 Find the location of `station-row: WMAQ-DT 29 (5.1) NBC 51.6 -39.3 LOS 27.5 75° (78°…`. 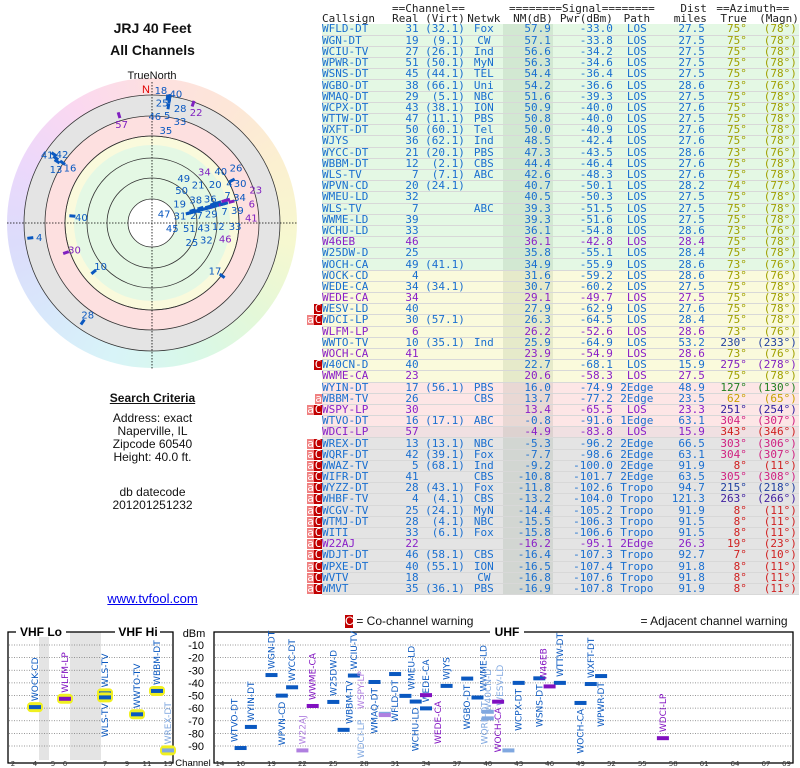

station-row: WMAQ-DT 29 (5.1) NBC 51.6 -39.3 LOS 27.5 75° (78°… is located at coordinates (549, 97).